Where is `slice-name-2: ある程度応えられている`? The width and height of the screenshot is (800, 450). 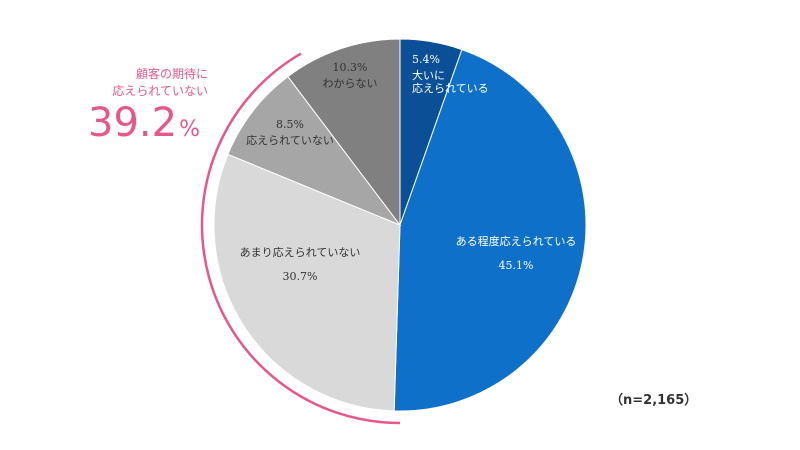 slice-name-2: ある程度応えられている is located at coordinates (516, 241).